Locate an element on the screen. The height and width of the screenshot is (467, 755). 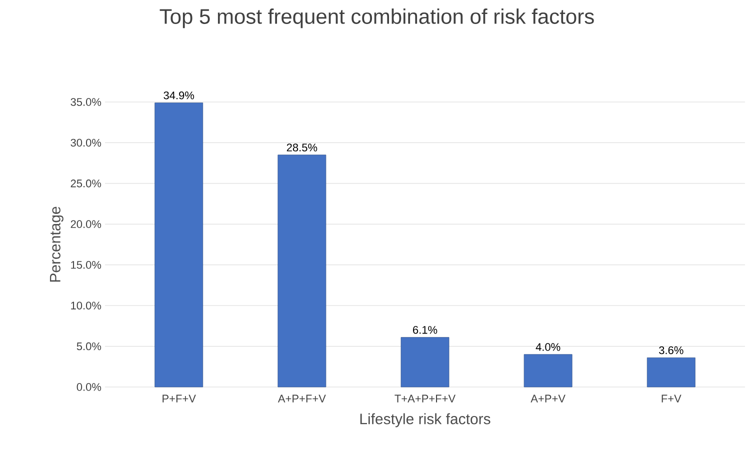
x-tick-label: P+F+V is located at coordinates (179, 398).